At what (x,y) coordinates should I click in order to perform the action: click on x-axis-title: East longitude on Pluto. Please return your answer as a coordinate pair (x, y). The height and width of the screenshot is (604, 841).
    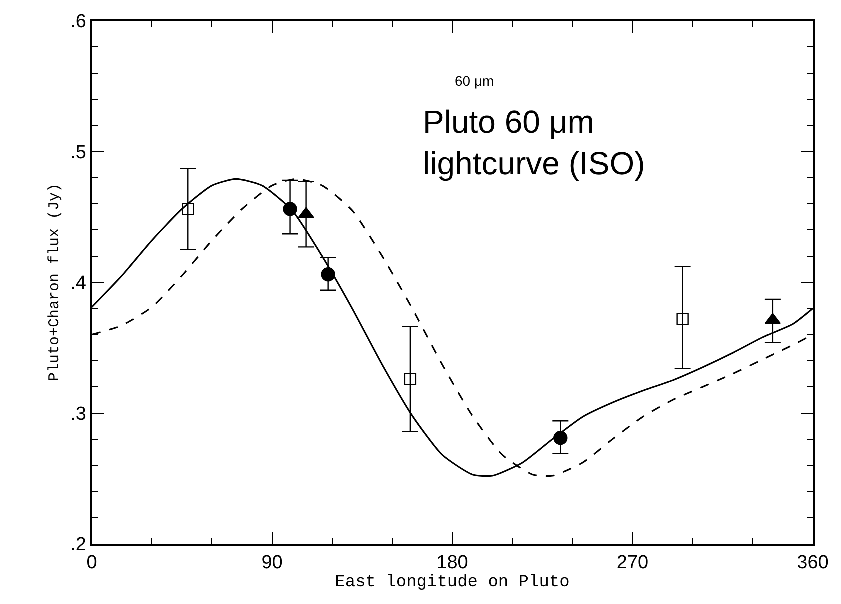
    Looking at the image, I should click on (452, 583).